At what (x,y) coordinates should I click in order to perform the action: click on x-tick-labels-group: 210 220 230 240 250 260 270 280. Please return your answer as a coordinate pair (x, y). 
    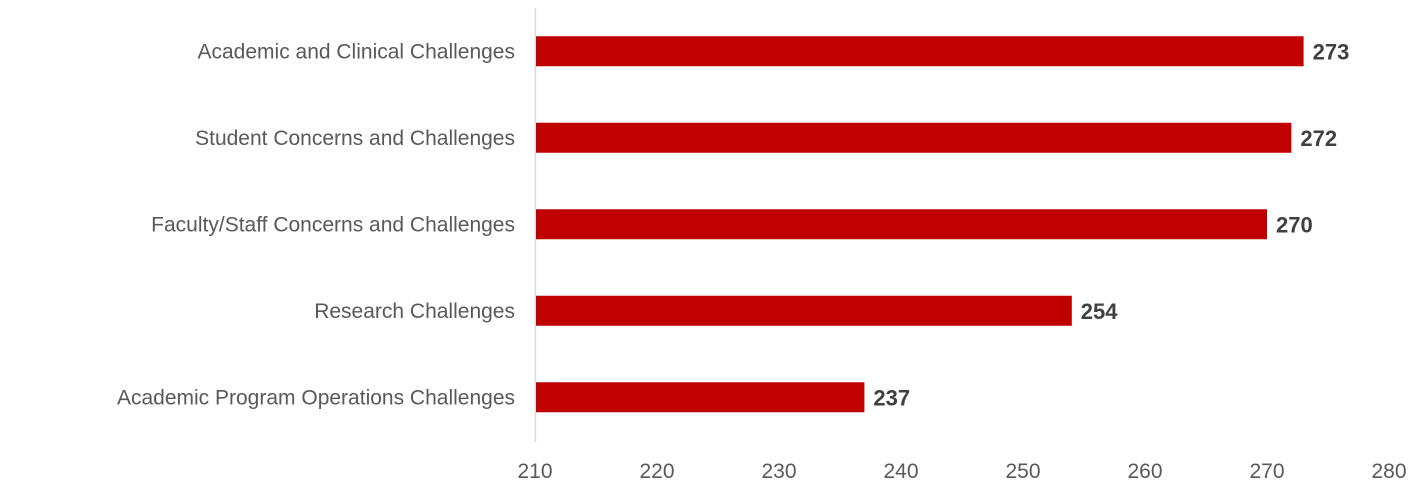
    Looking at the image, I should click on (961, 471).